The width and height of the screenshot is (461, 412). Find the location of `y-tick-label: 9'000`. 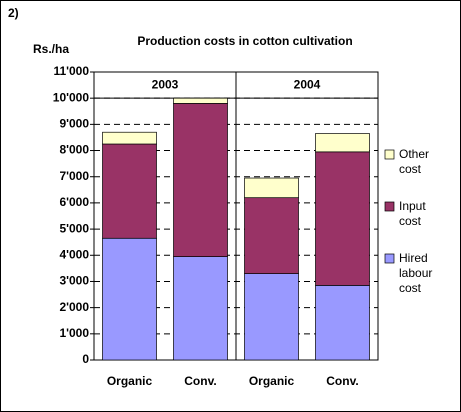

y-tick-label: 9'000 is located at coordinates (74, 124).